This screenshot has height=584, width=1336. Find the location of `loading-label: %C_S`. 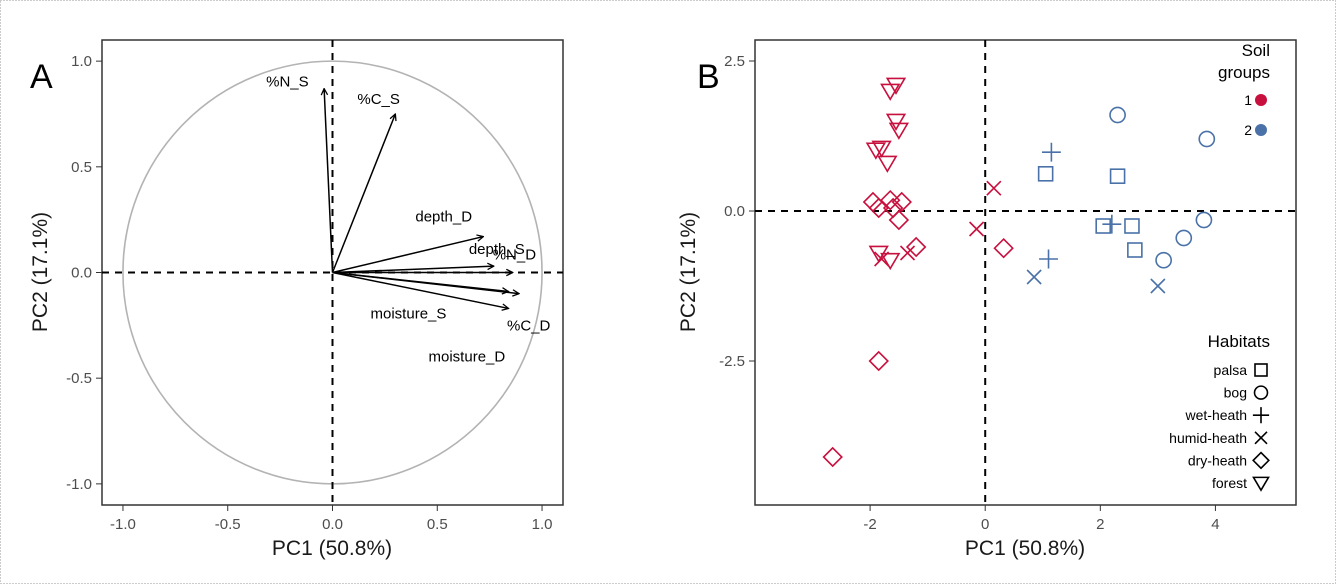

loading-label: %C_S is located at coordinates (378, 99).